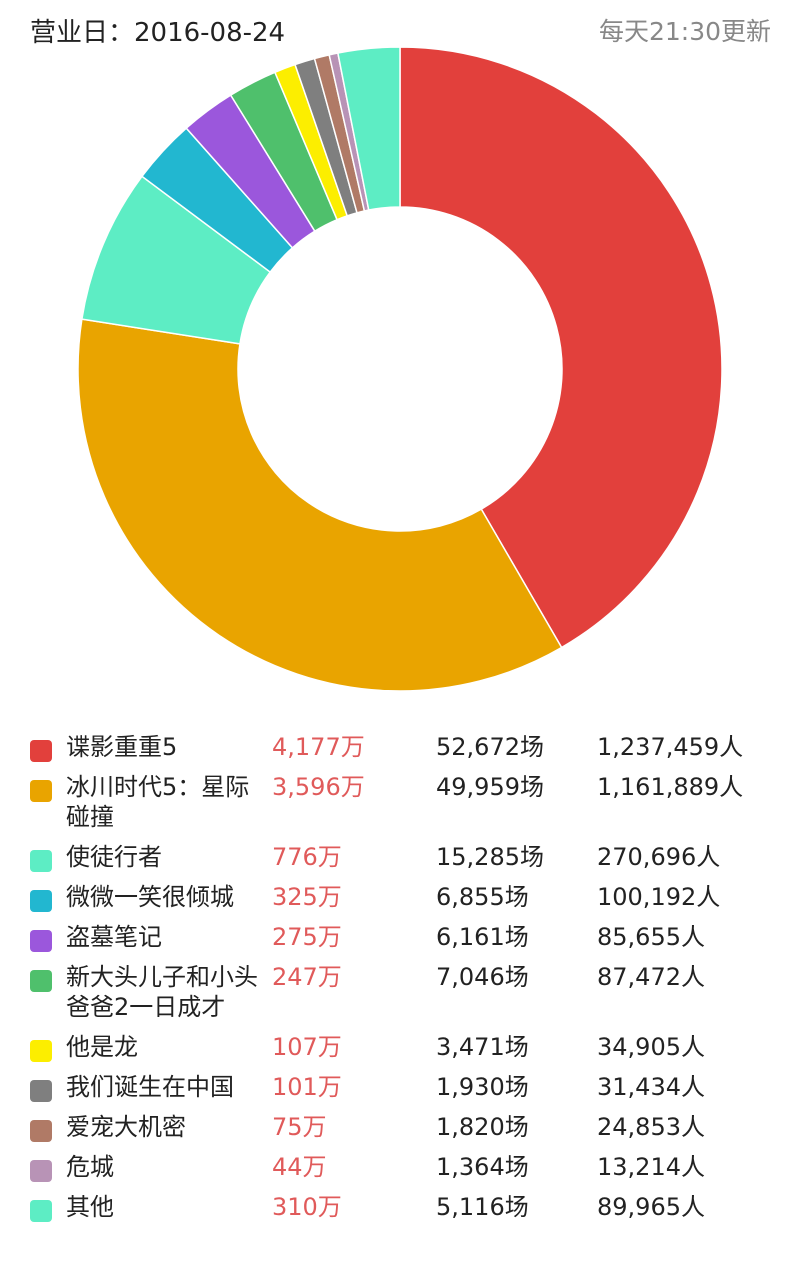  I want to click on film-name: 我们诞生在中国, so click(150, 1087).